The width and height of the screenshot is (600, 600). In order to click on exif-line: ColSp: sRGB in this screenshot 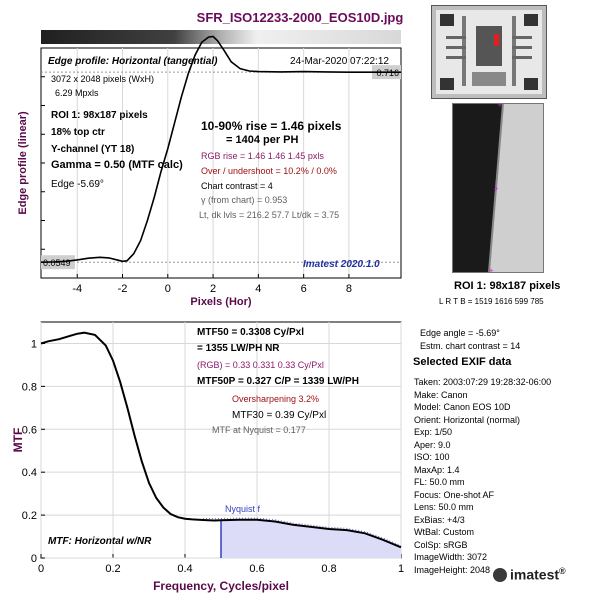, I will do `click(441, 544)`.